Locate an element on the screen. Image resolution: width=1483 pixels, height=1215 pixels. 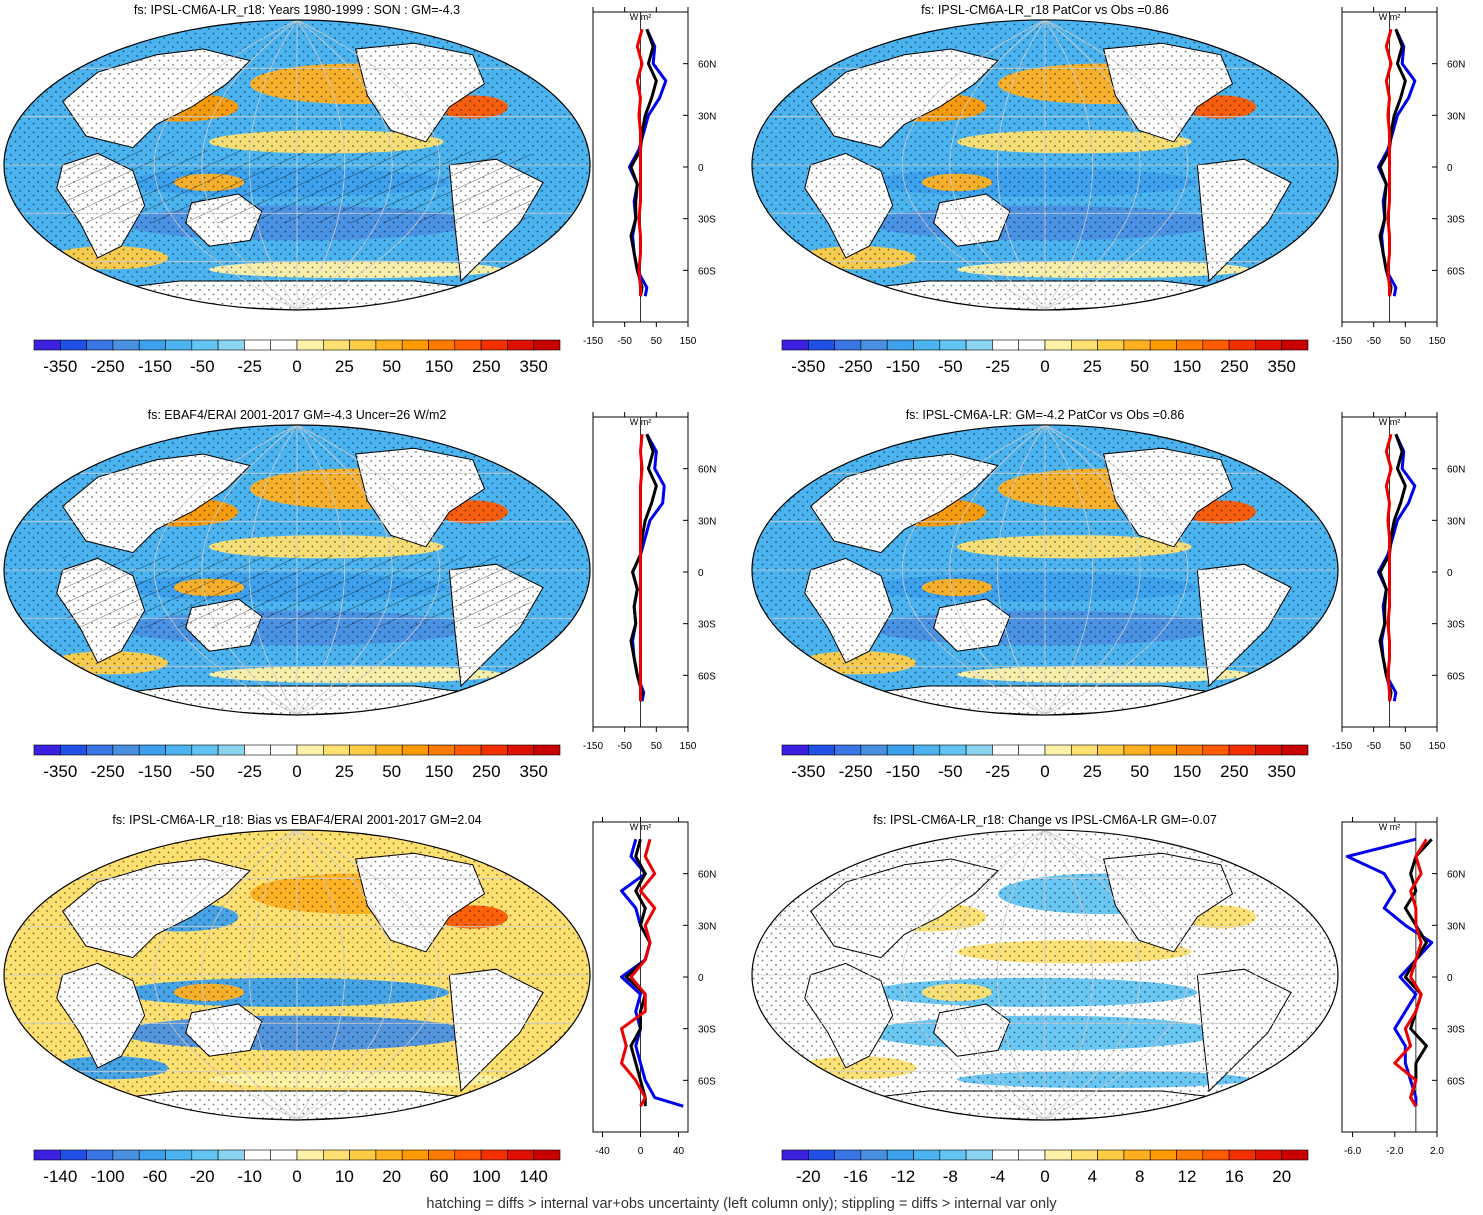
zonal-plot: -150 -50 50 150 W m² 60N 30N 0 30S 60S is located at coordinates (649, 177).